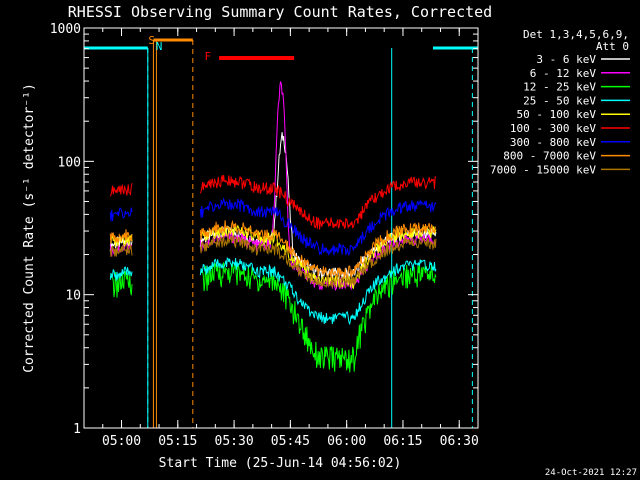 The image size is (640, 480). Describe the element at coordinates (566, 59) in the screenshot. I see `legend-label: 3 - 6 keV` at that location.